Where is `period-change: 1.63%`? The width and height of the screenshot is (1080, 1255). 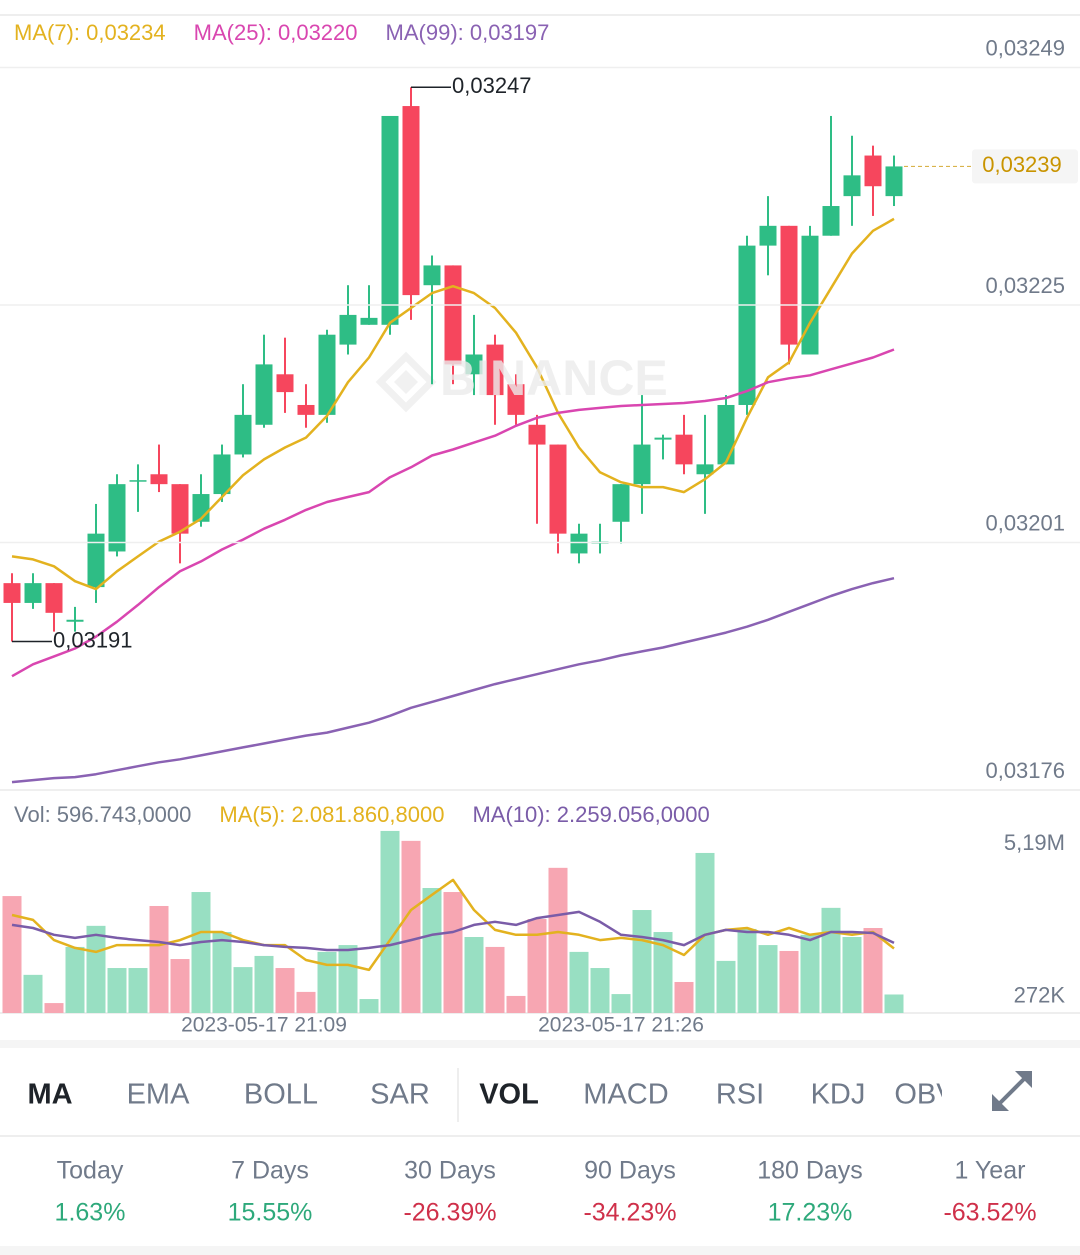
period-change: 1.63% is located at coordinates (90, 1213).